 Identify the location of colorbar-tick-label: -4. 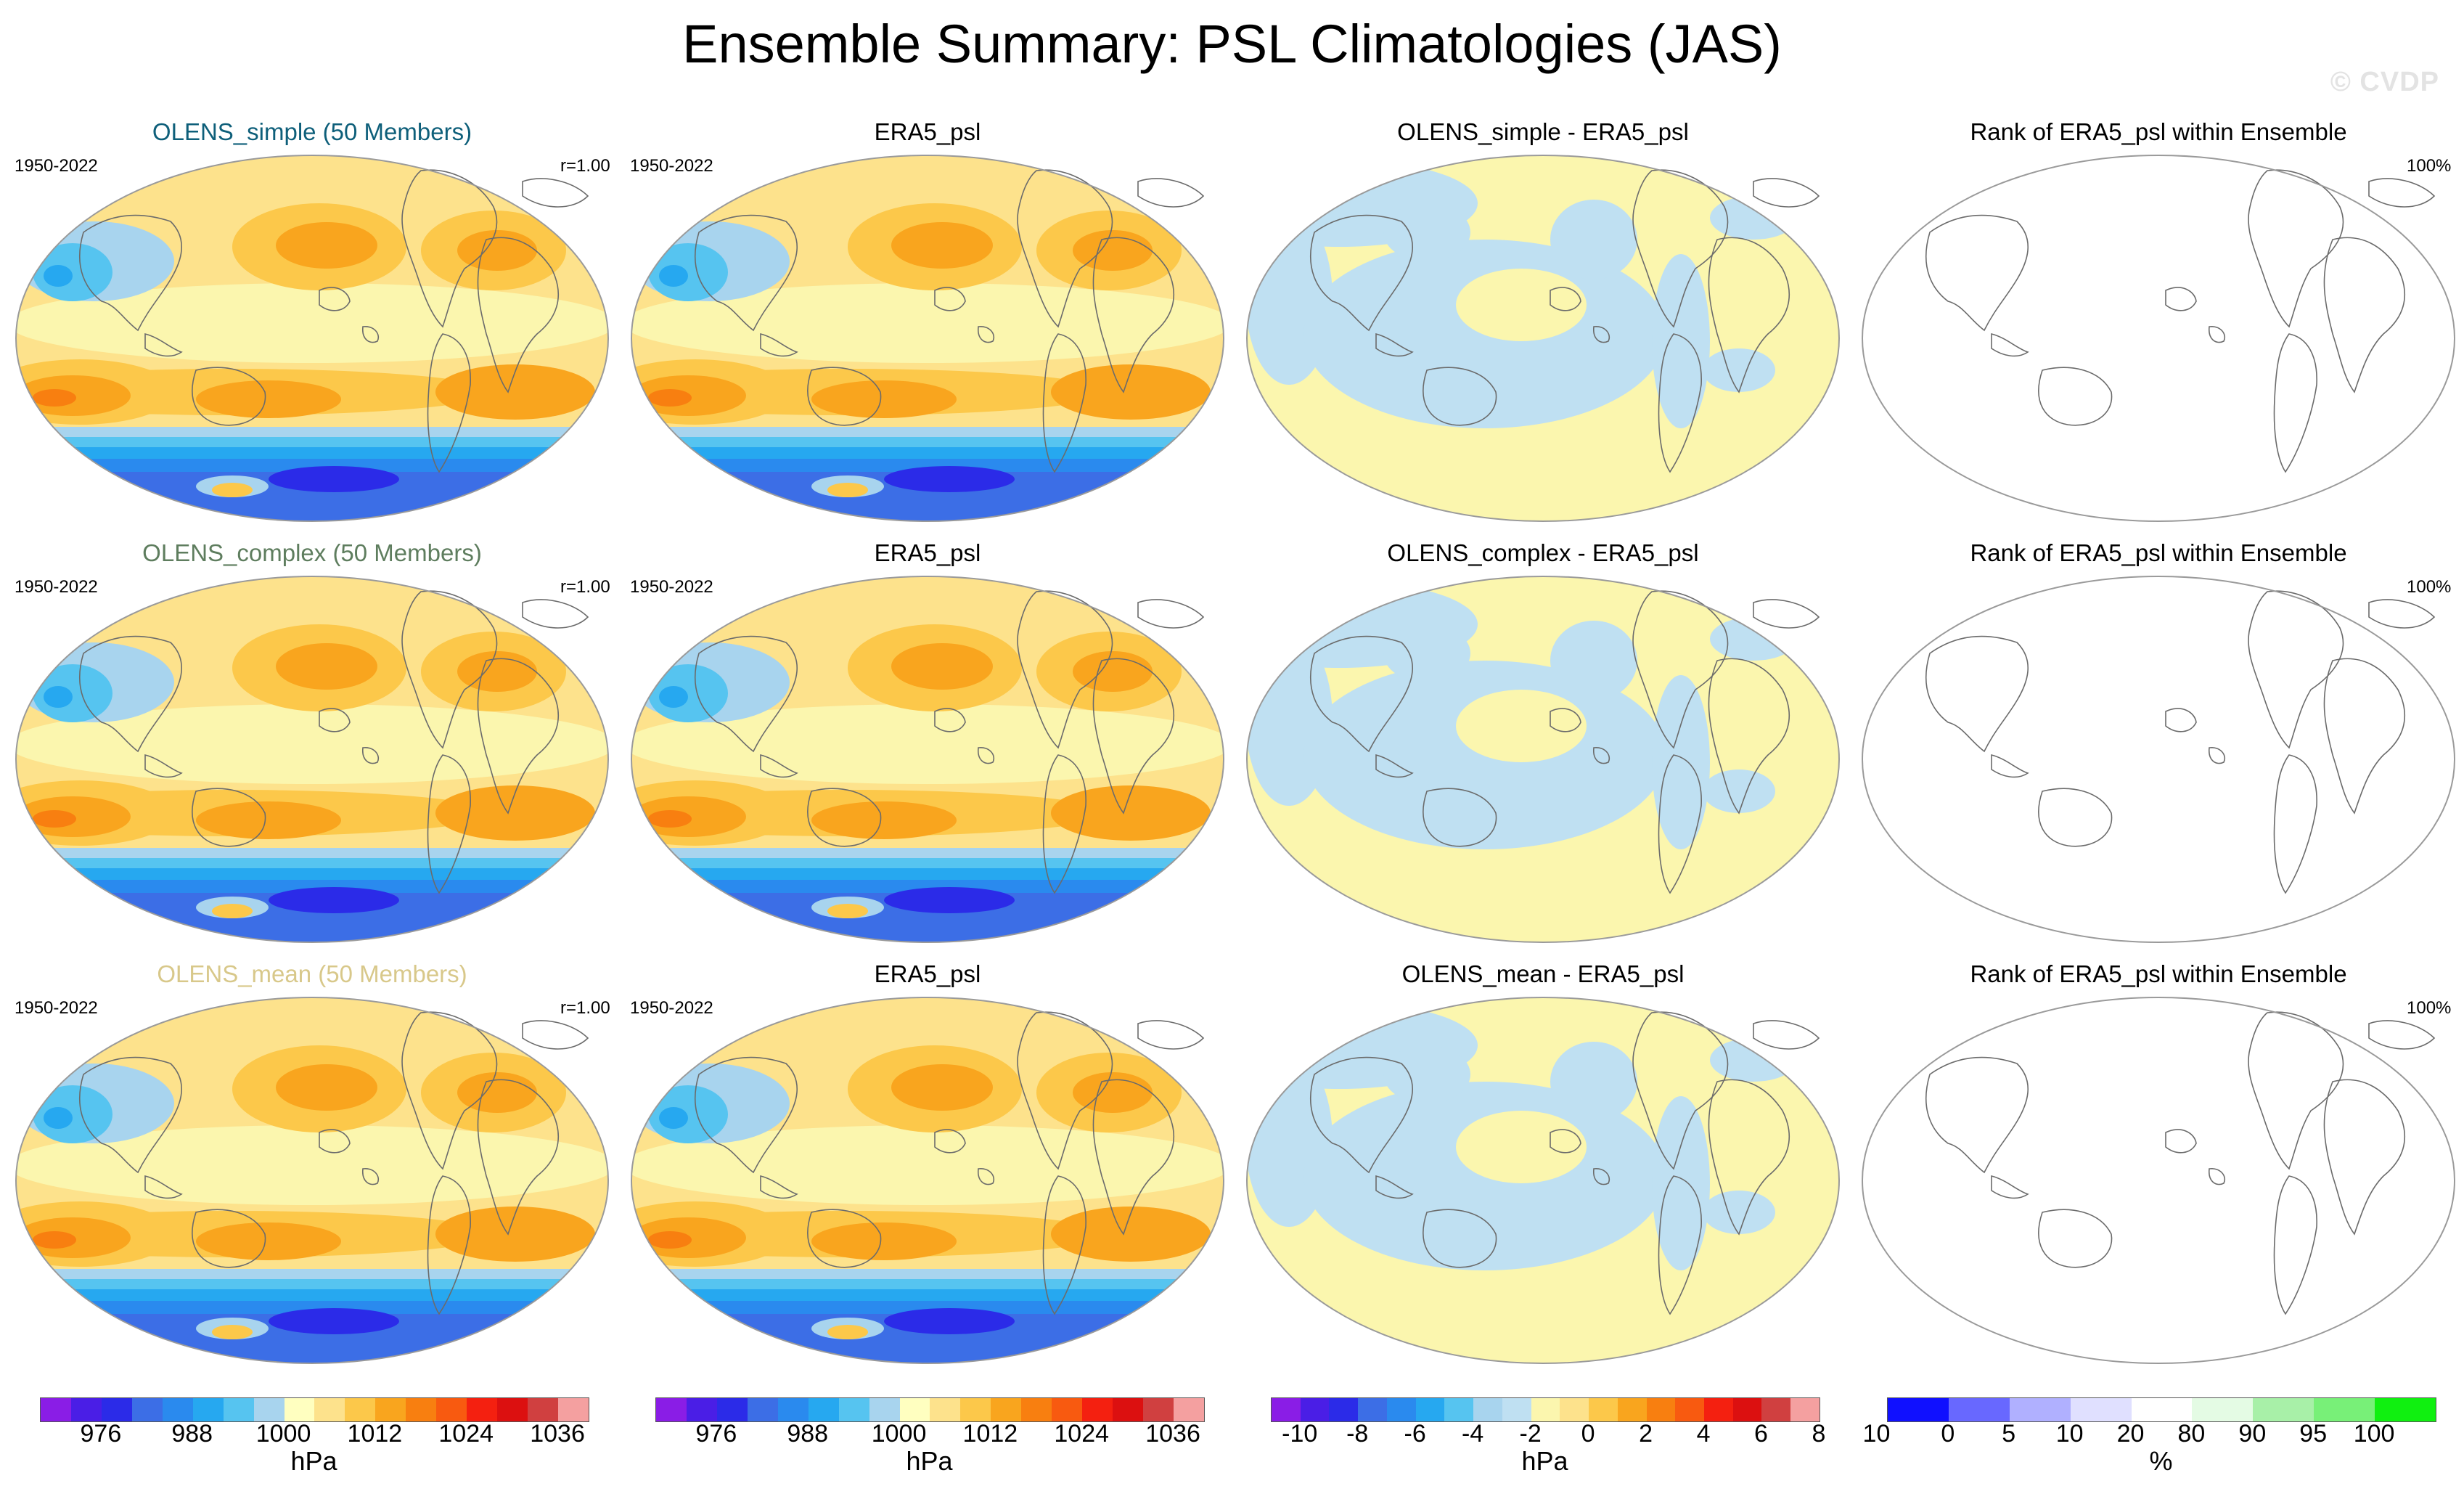
(1473, 1434).